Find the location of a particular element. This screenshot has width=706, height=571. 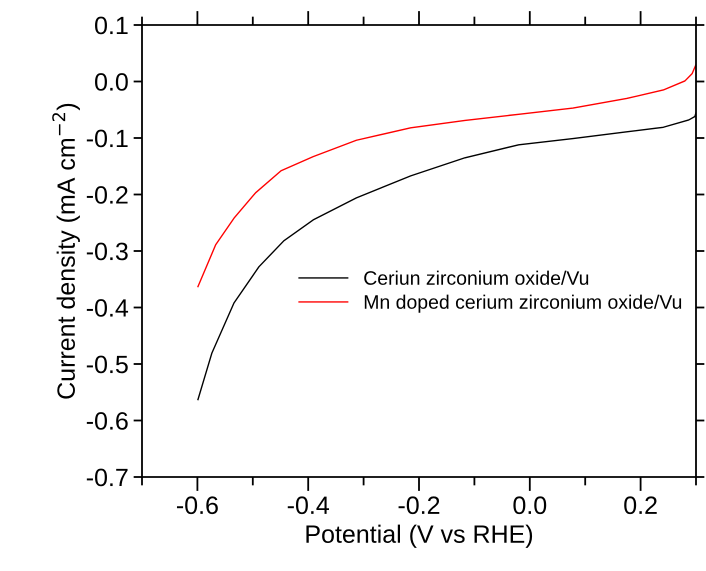

y-tick-label: -0.2 is located at coordinates (107, 195).